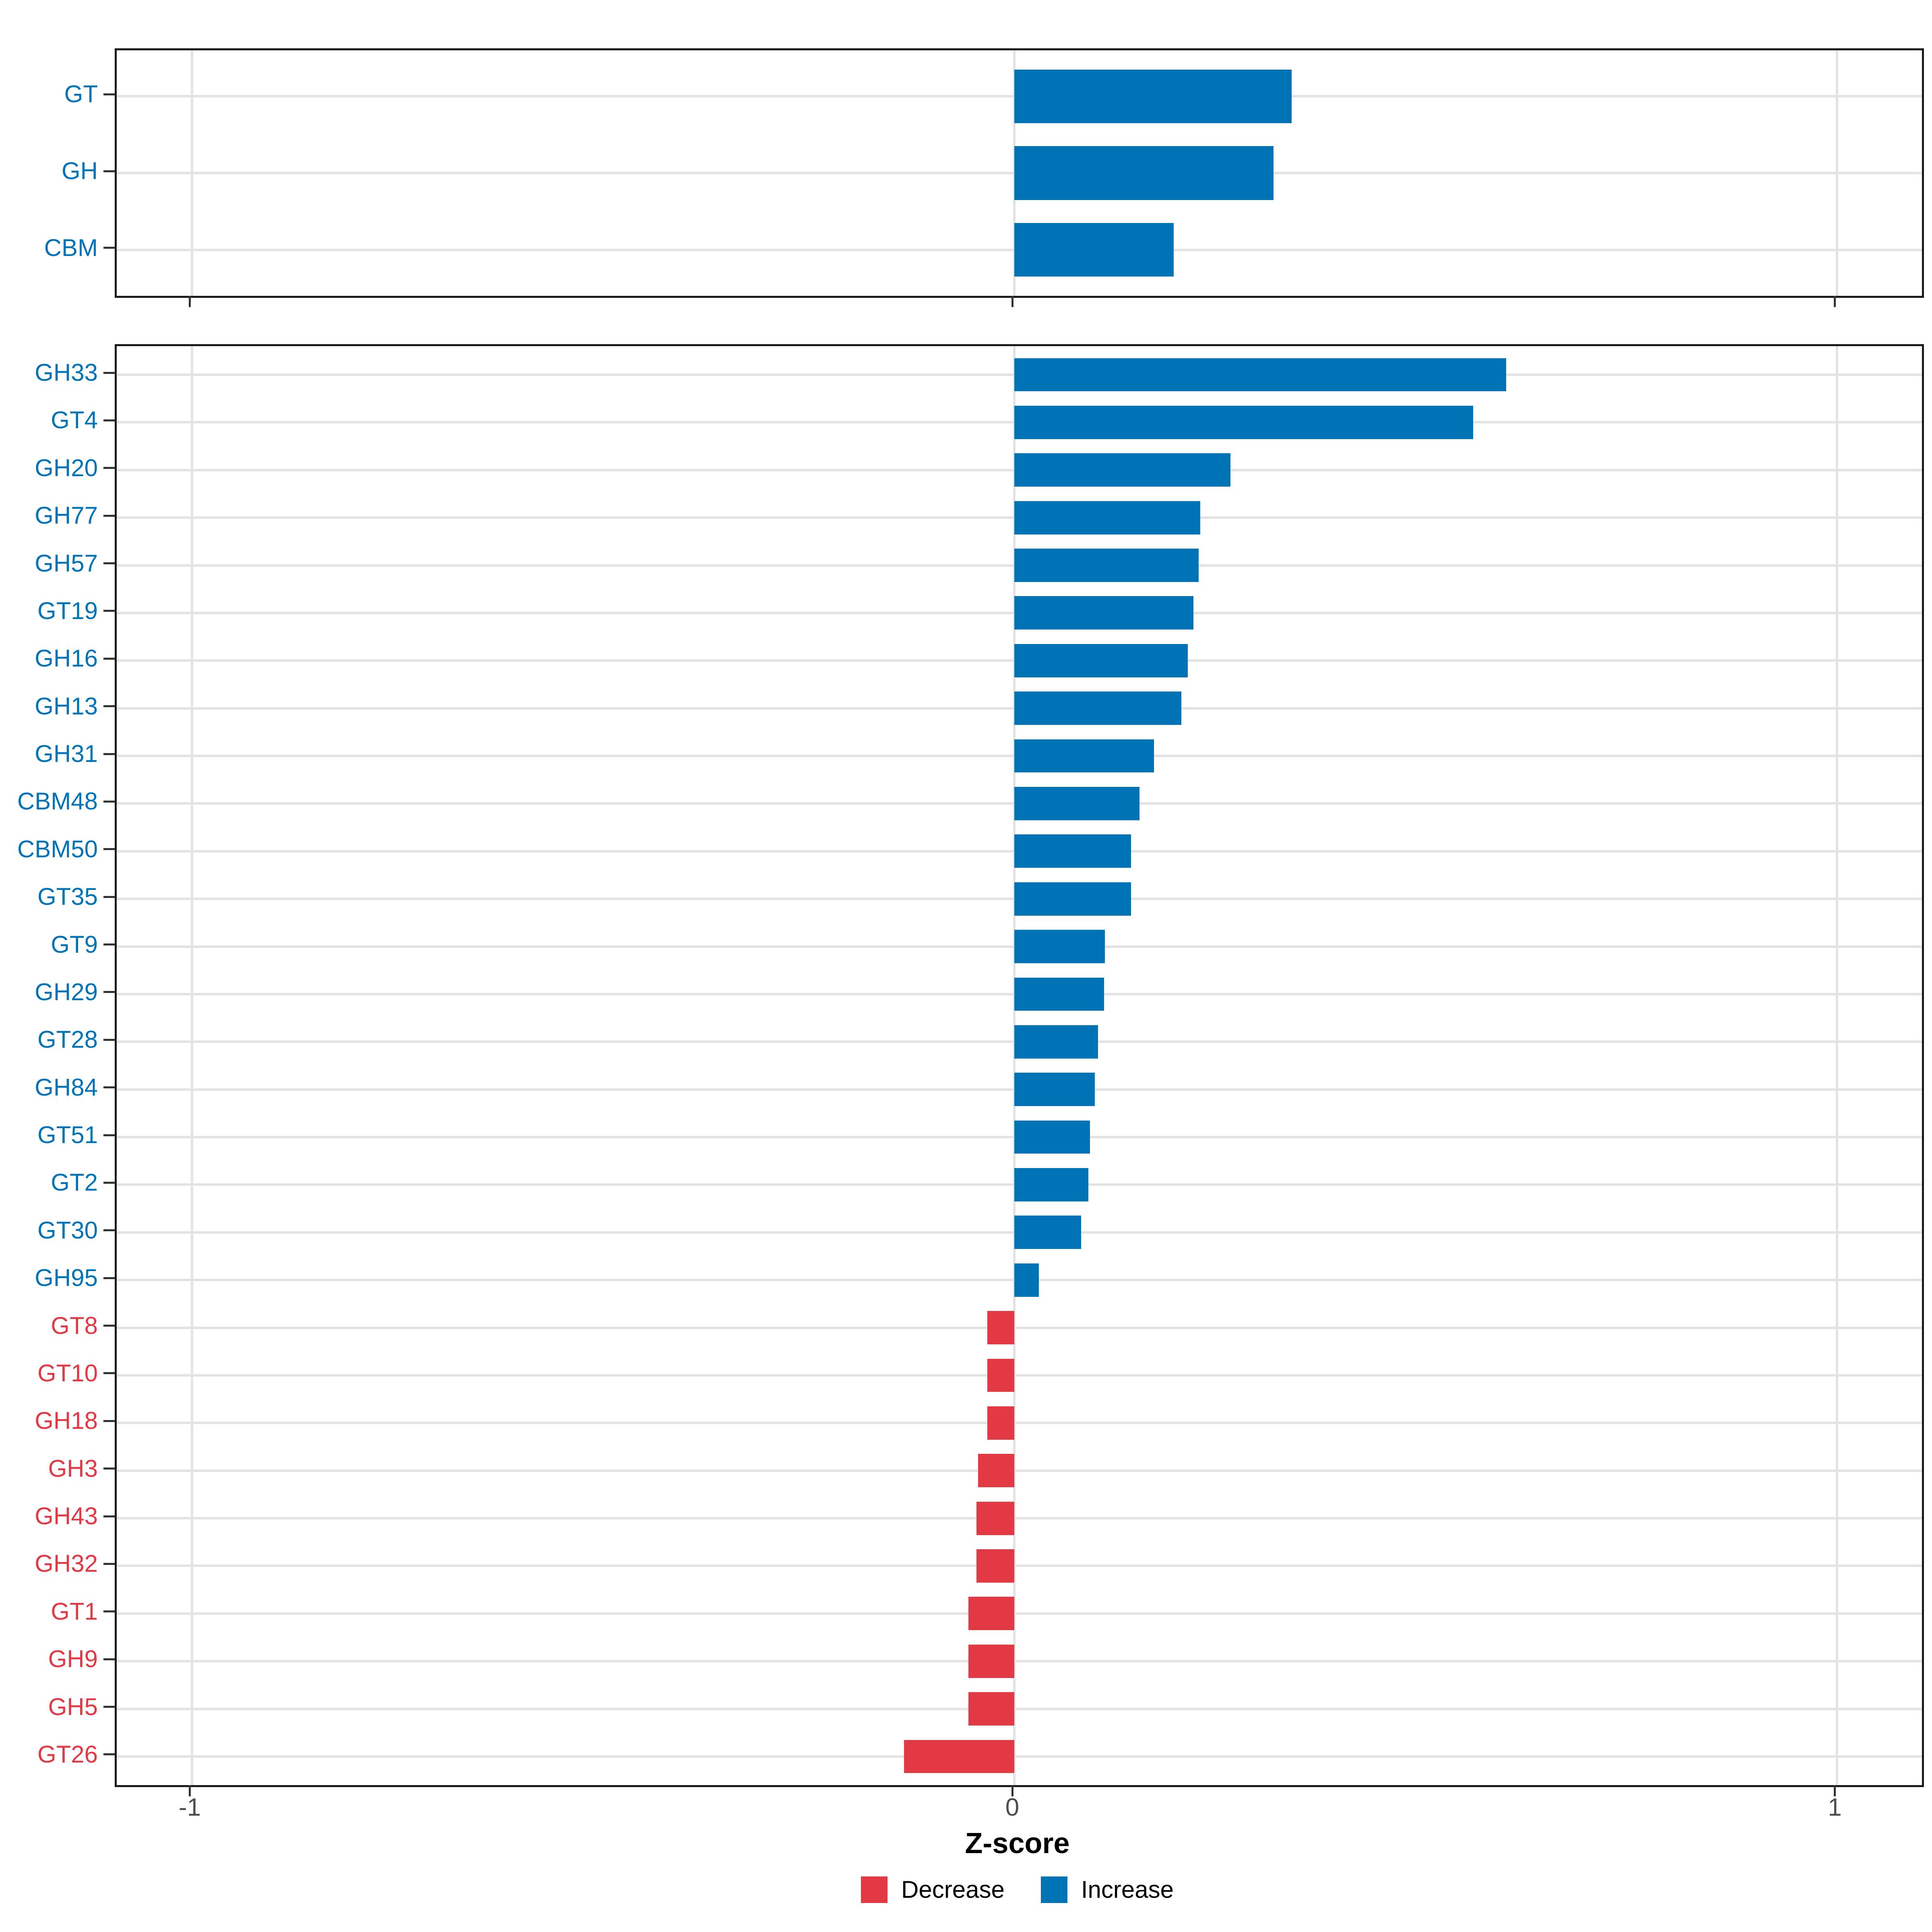 Image resolution: width=1932 pixels, height=1932 pixels. What do you see at coordinates (73, 1706) in the screenshot?
I see `category-label-gh5: GH5` at bounding box center [73, 1706].